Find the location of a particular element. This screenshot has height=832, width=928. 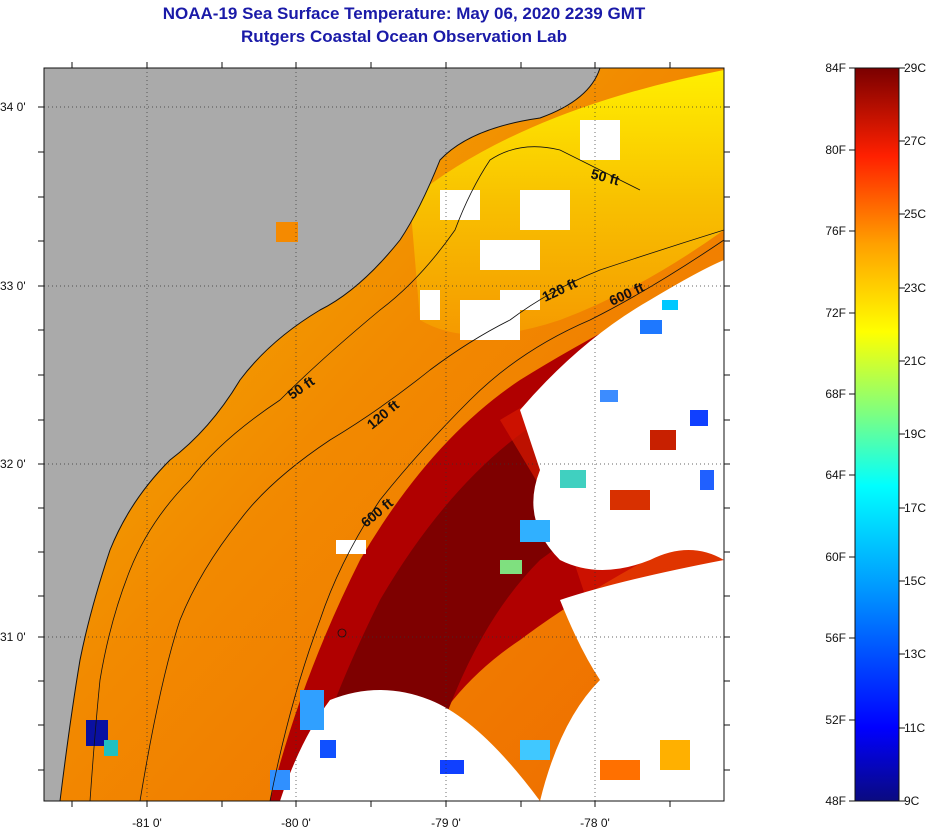

lon-label-78: -78 0' is located at coordinates (595, 823).